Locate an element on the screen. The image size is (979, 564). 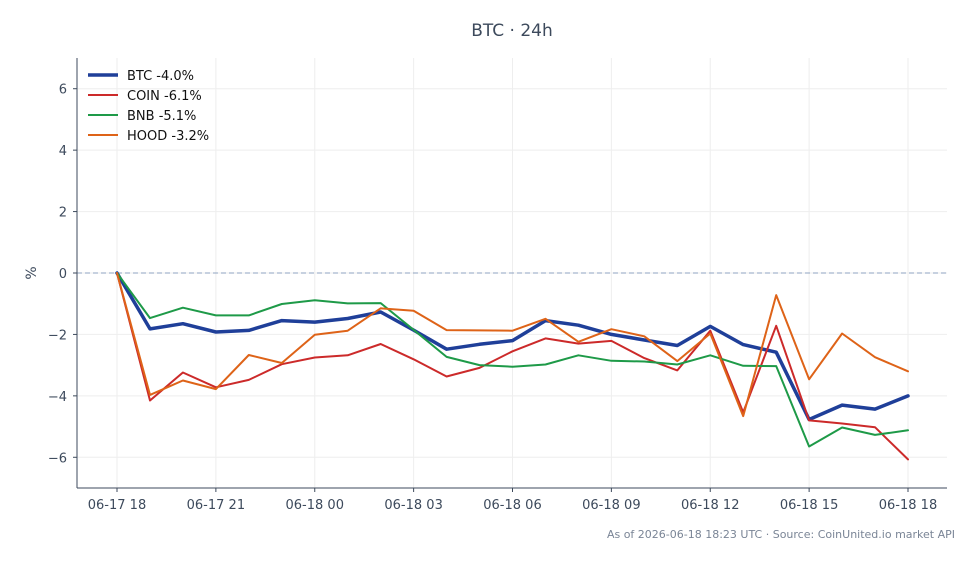
x-tick-label-4: 06-18 06 is located at coordinates (512, 505).